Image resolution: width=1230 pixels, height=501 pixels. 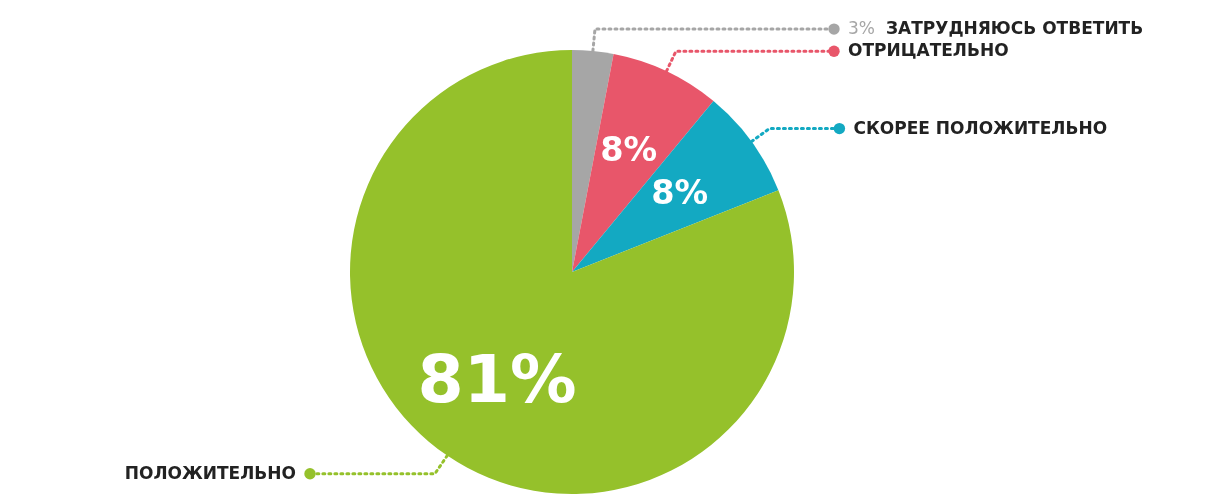 I want to click on legend-label: ОТРИЦАТЕЛЬНО, so click(x=928, y=50).